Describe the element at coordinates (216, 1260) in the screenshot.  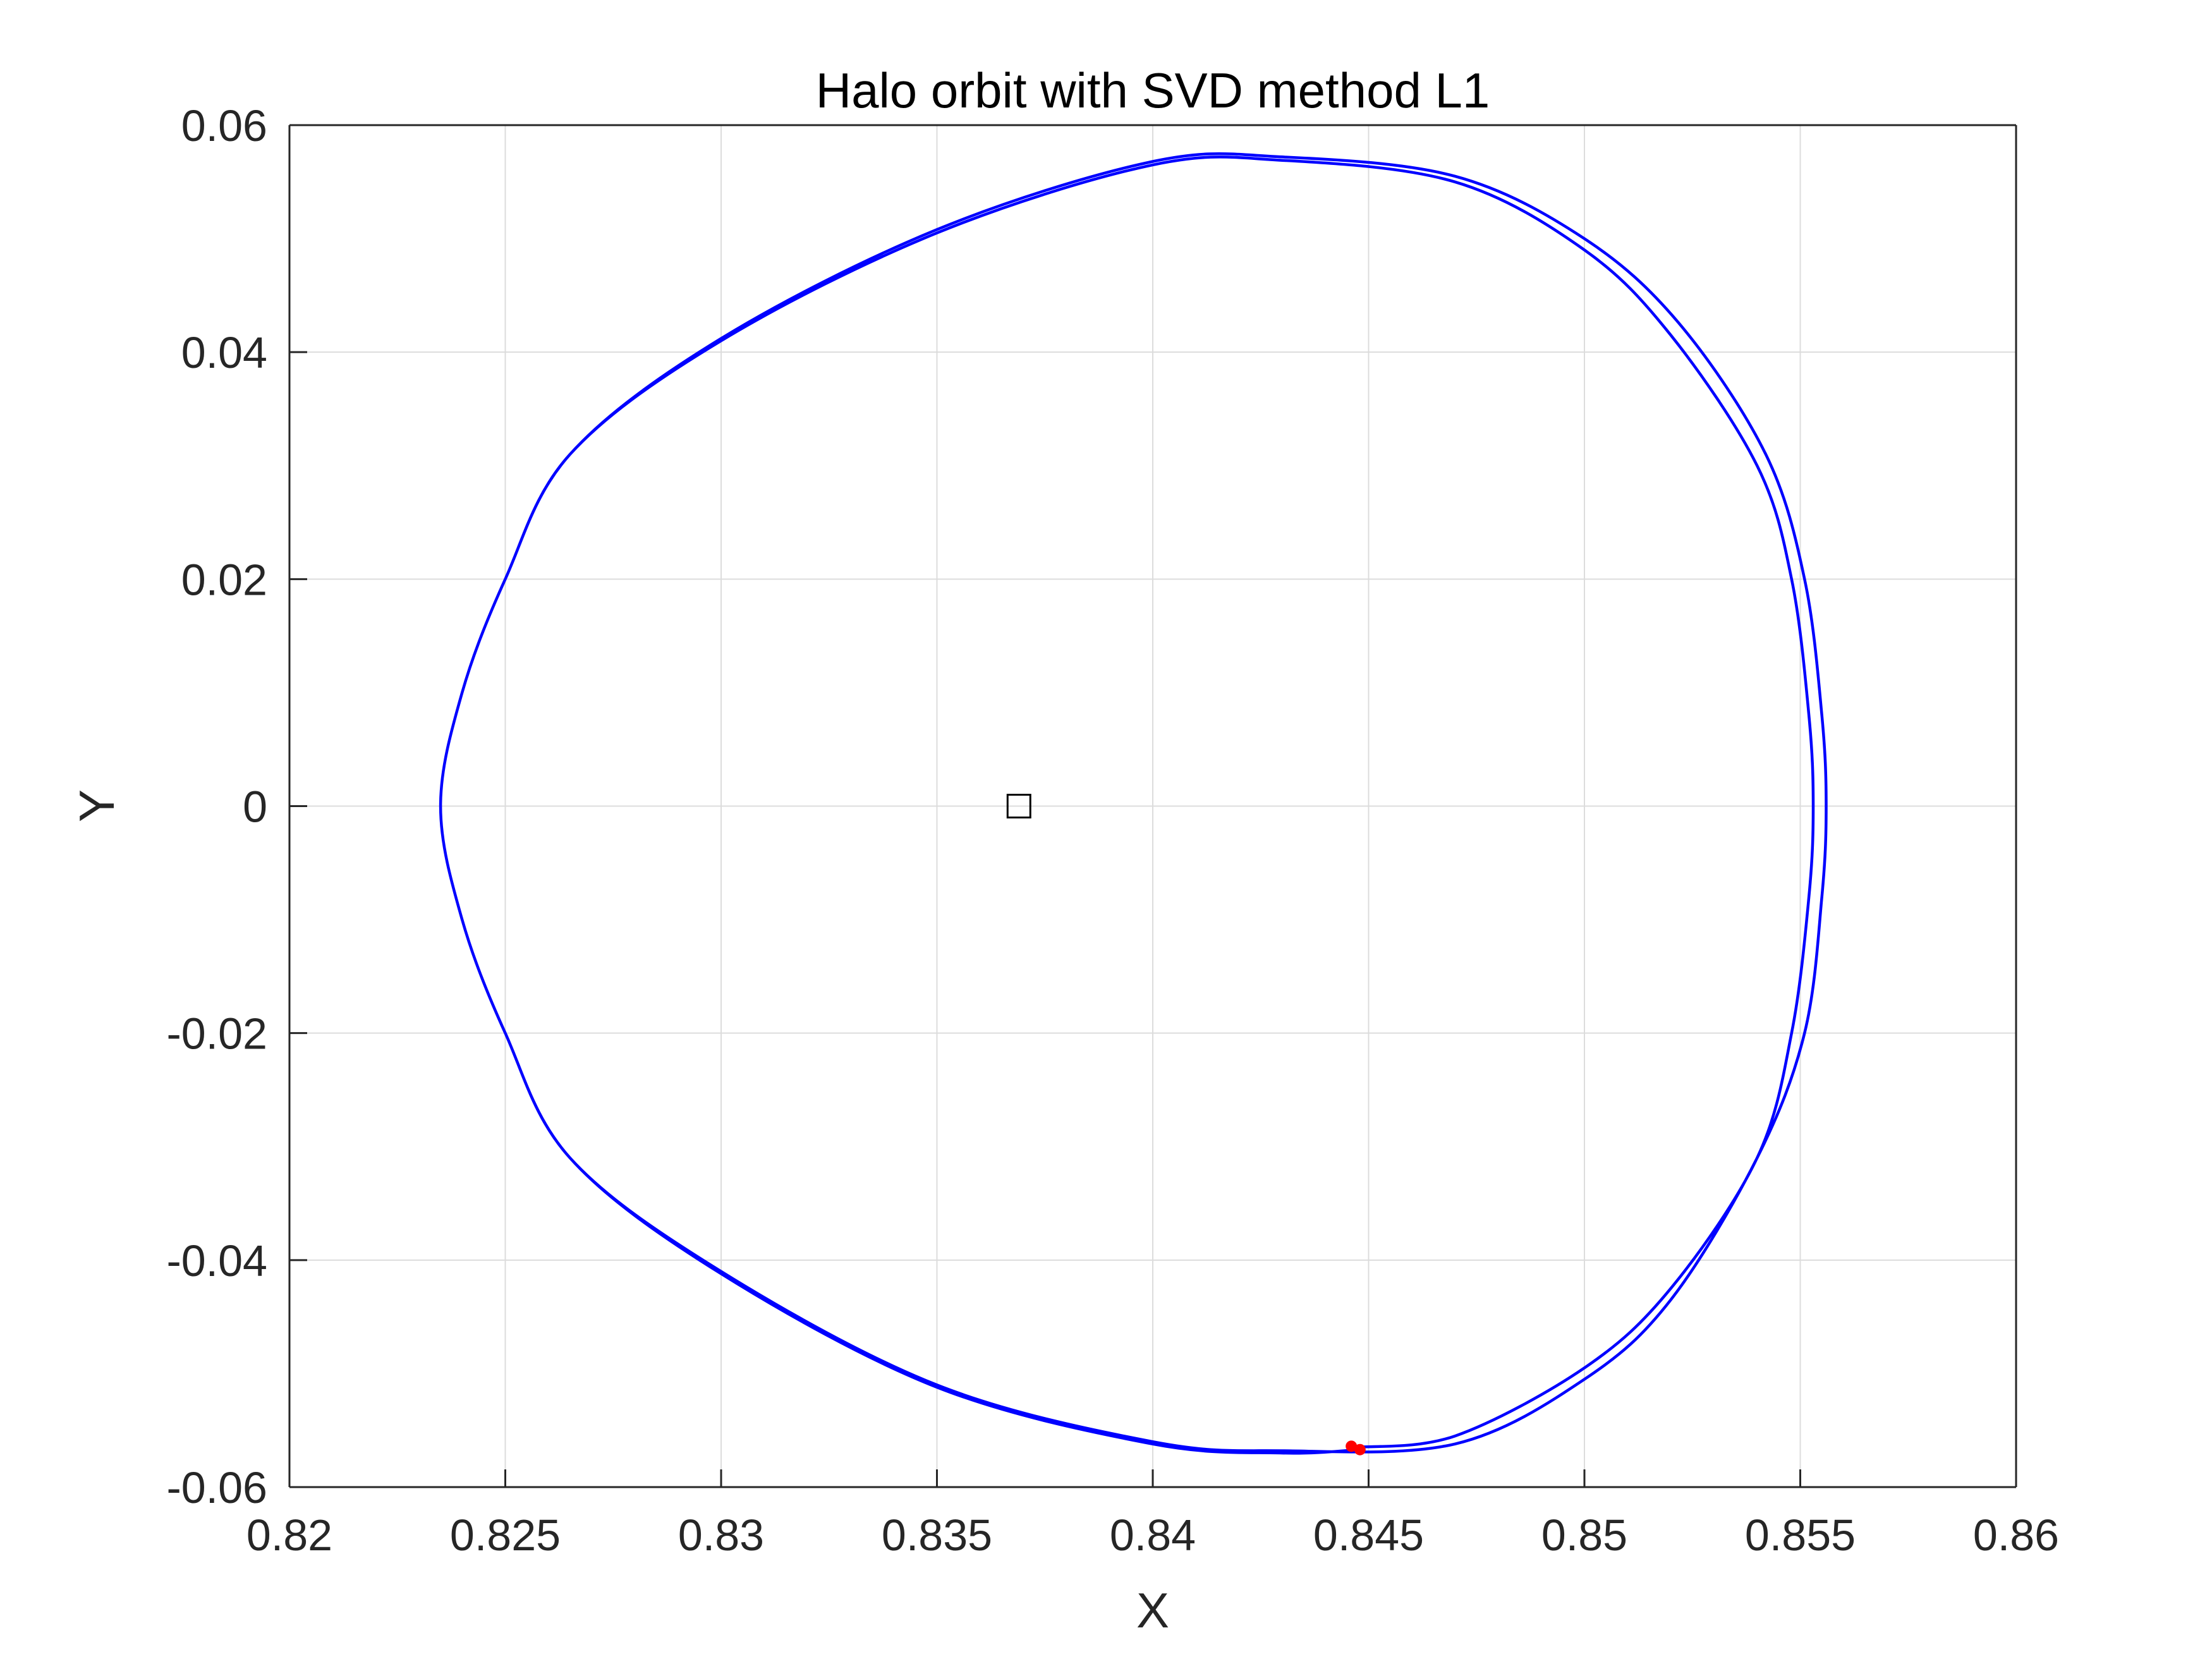
I see `y-tick-label: -0.04` at that location.